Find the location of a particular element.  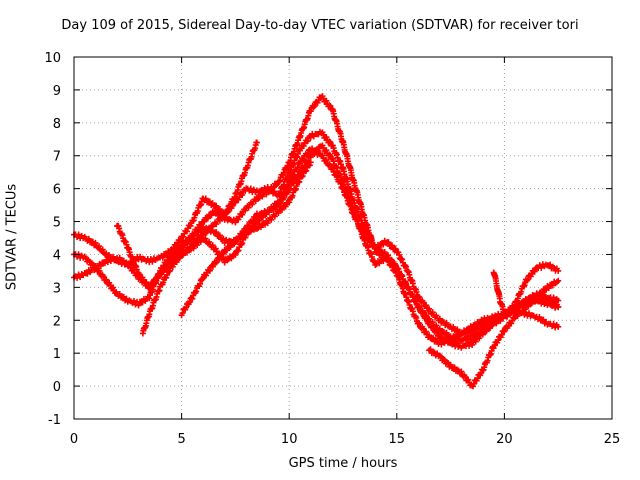

y-tick-label: 6 is located at coordinates (57, 190).